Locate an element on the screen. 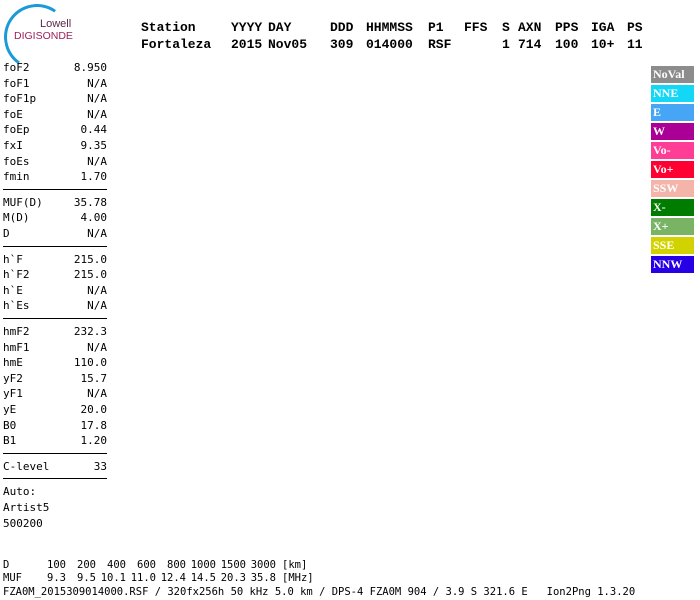 Image resolution: width=700 pixels, height=600 pixels. header-column-value: 10+ is located at coordinates (603, 44).